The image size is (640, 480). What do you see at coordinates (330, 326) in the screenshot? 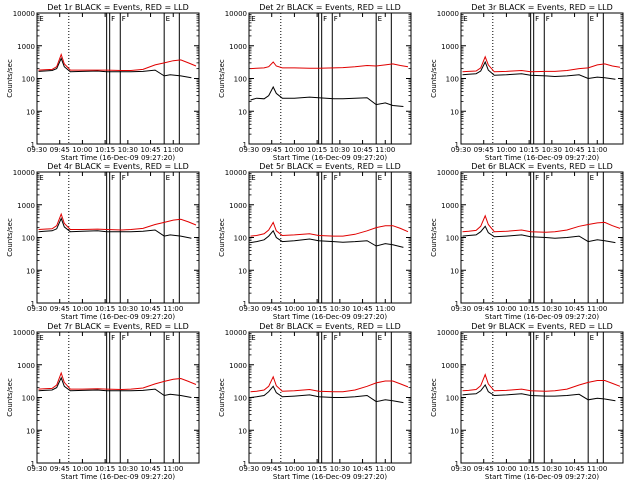
I see `panel-8-title: Det 8r BLACK = Events, RED = LLD` at bounding box center [330, 326].